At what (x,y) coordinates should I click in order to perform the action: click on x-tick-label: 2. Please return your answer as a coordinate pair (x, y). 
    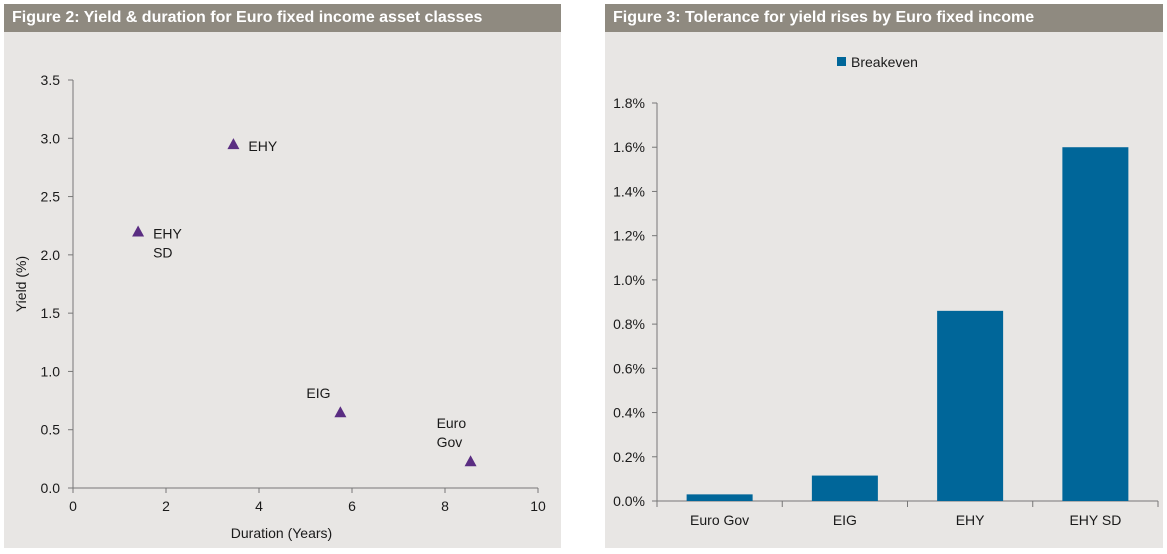
    Looking at the image, I should click on (166, 506).